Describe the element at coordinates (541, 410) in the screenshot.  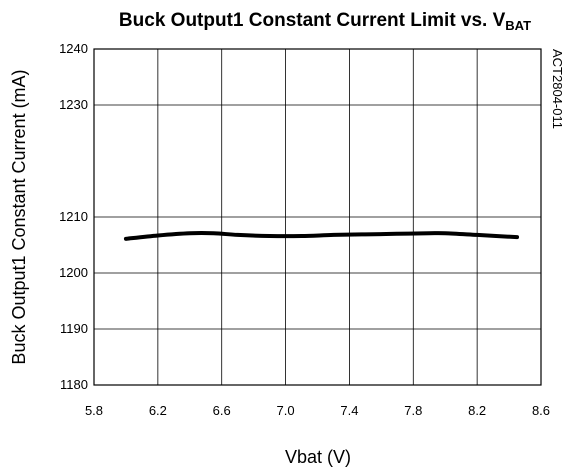
I see `x-tick-label: 8.6` at that location.